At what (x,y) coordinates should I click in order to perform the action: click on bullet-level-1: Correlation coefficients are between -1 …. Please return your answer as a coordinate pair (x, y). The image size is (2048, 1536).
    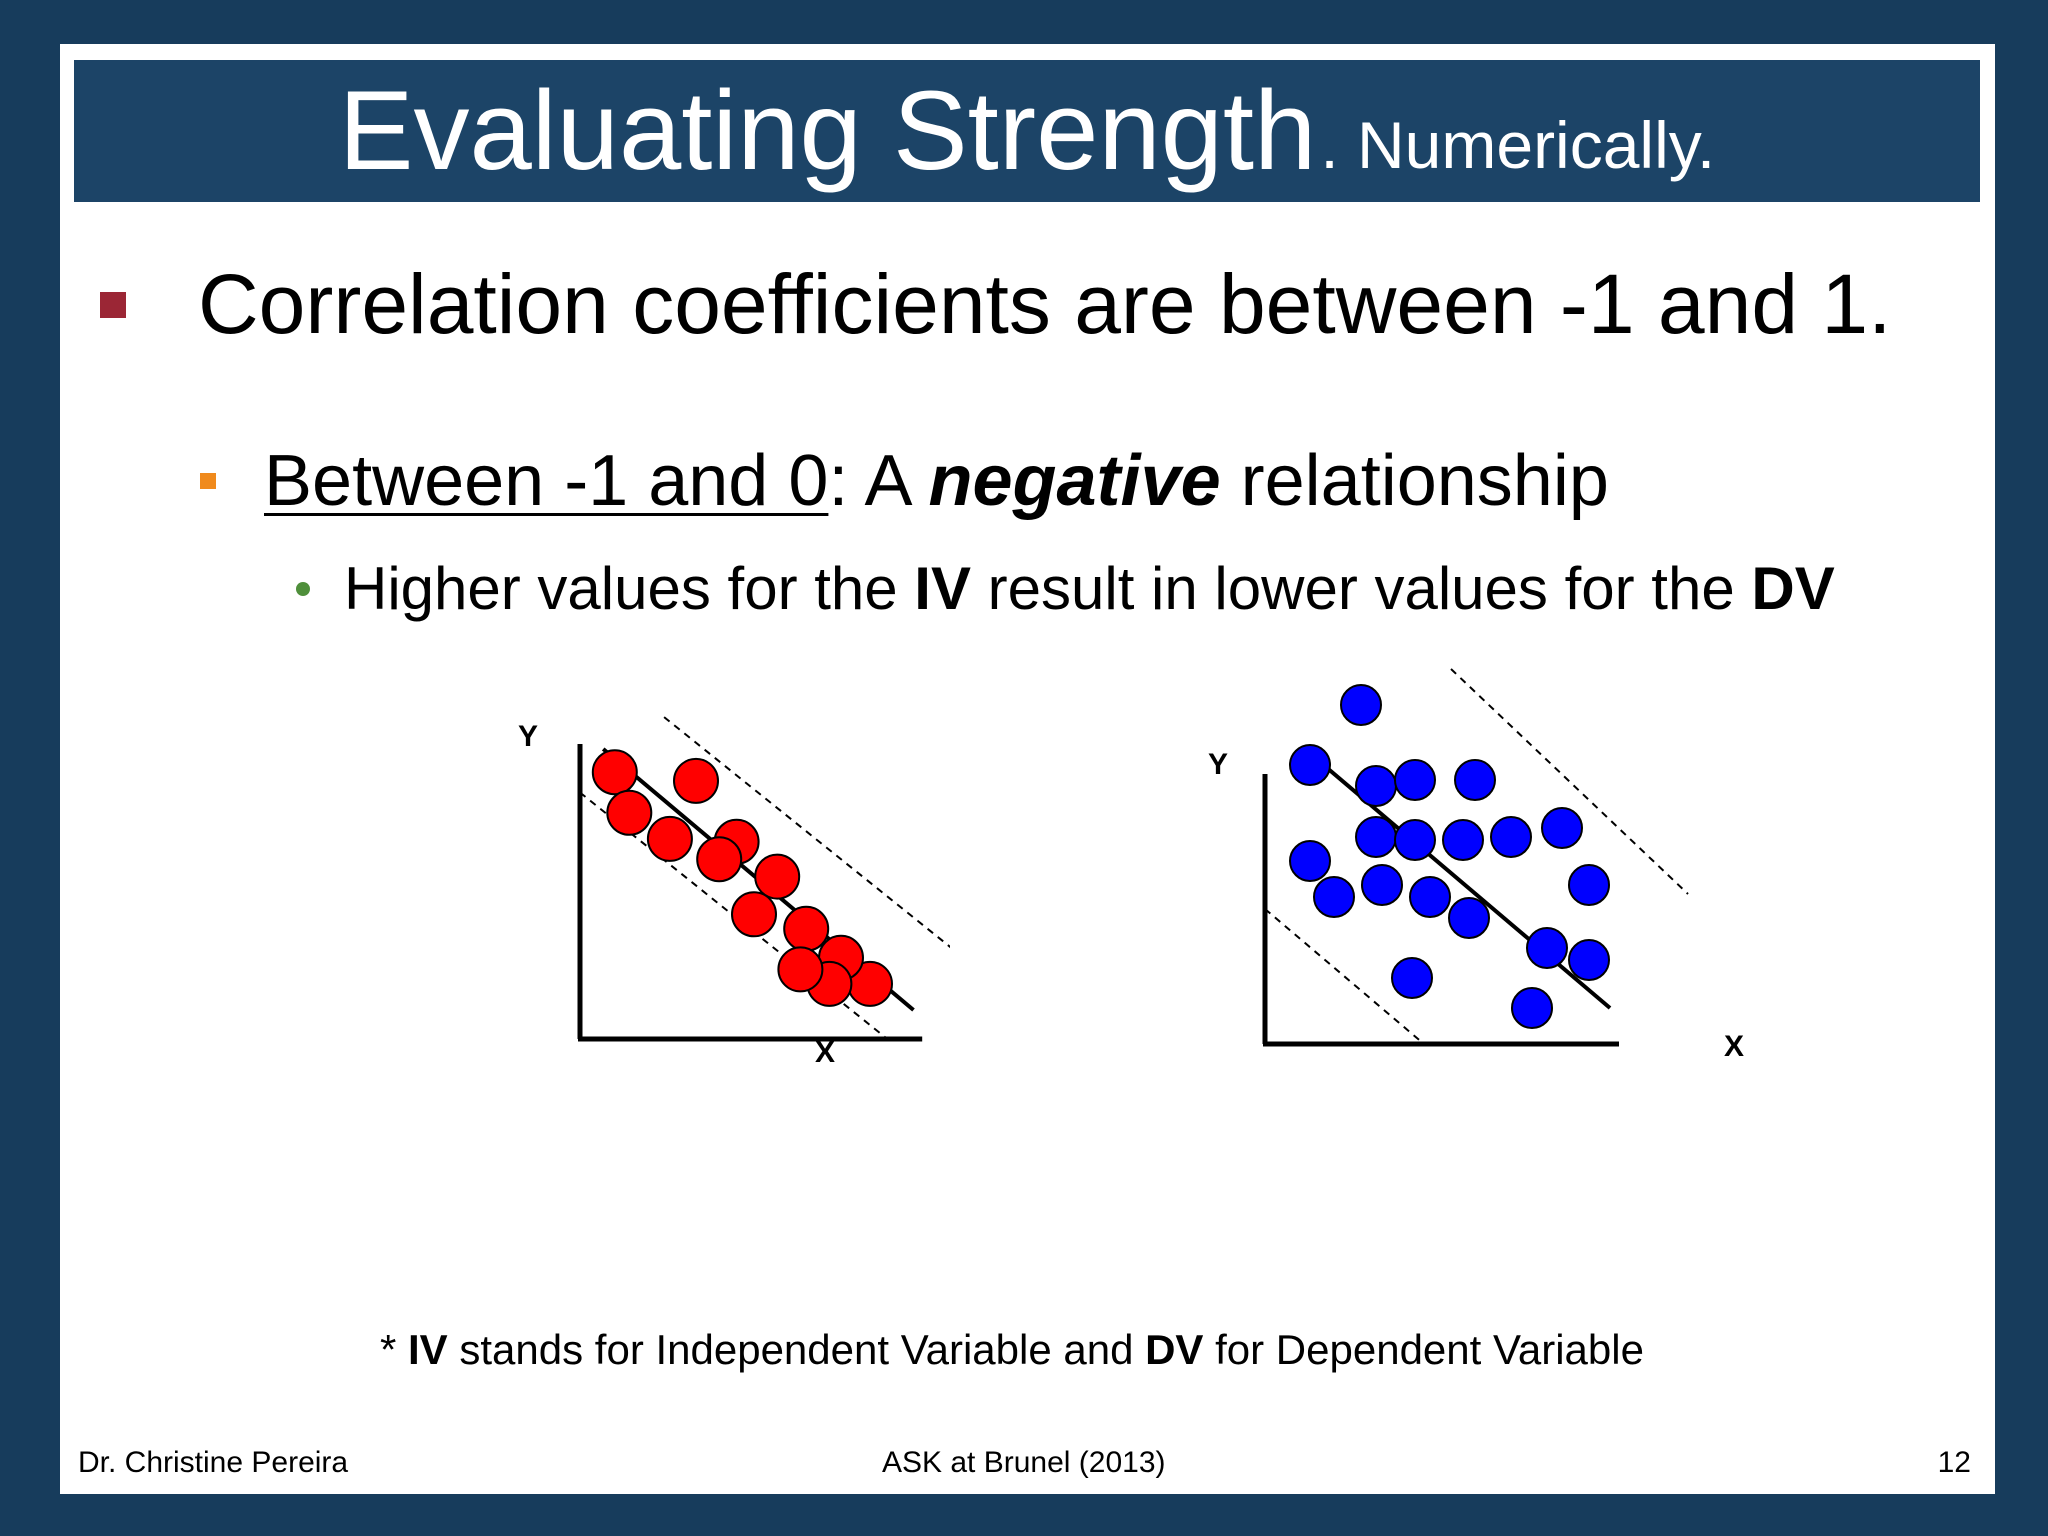
    Looking at the image, I should click on (995, 304).